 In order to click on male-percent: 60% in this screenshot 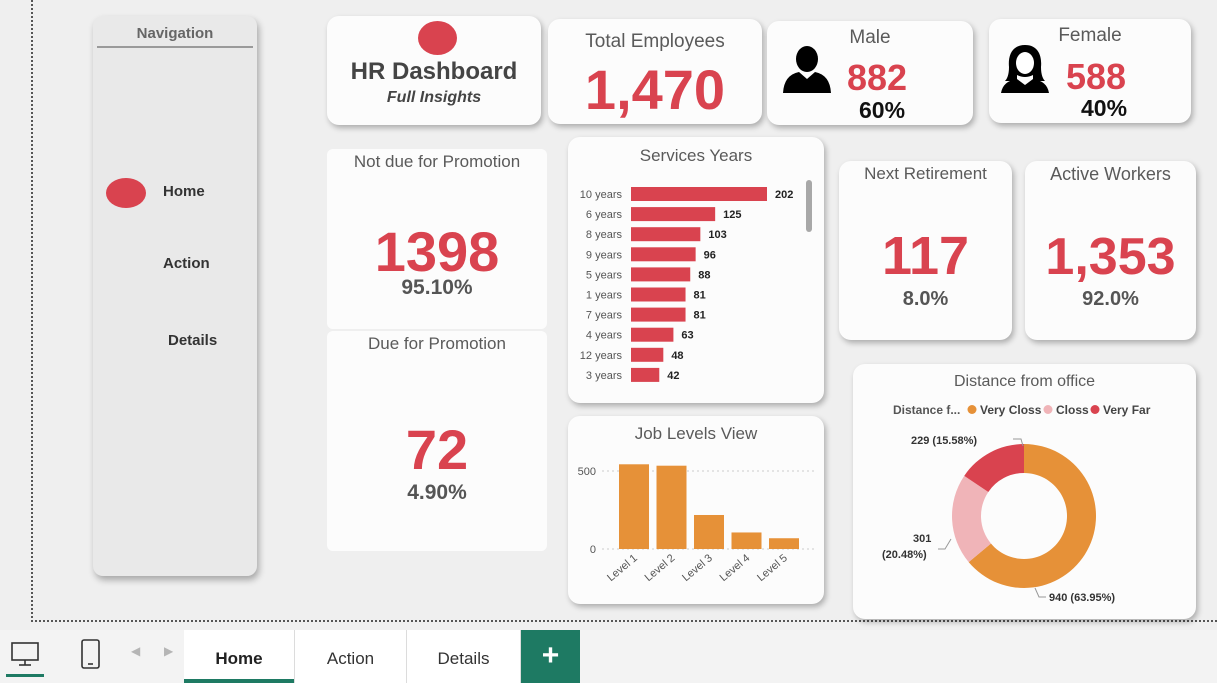, I will do `click(882, 110)`.